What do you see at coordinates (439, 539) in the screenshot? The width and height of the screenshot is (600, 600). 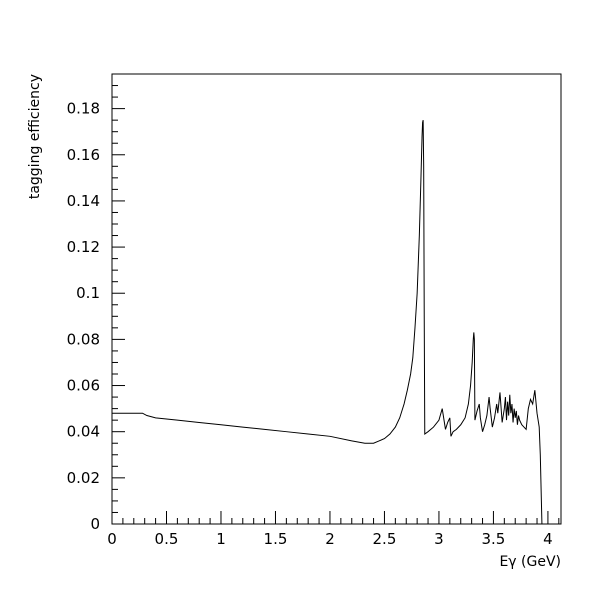 I see `x-tick-label: 3` at bounding box center [439, 539].